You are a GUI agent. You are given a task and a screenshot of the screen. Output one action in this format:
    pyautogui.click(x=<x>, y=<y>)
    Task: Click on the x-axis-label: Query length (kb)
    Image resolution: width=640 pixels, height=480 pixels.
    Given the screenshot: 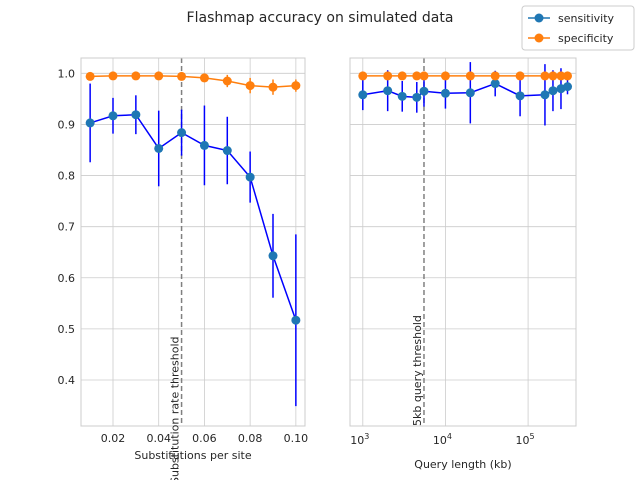 What is the action you would take?
    pyautogui.click(x=462, y=464)
    